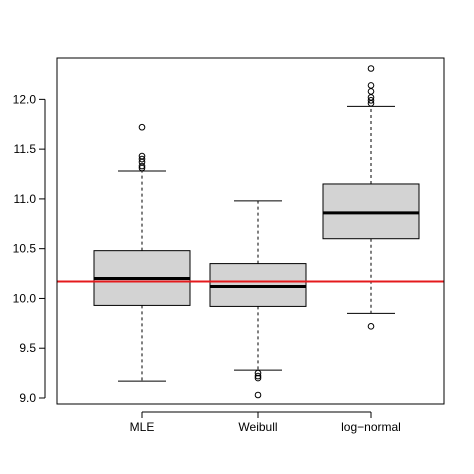 The height and width of the screenshot is (474, 474). I want to click on y-axis: 9.0 9.5 10.0 10.5 11.0 11.5 12.0, so click(29, 248).